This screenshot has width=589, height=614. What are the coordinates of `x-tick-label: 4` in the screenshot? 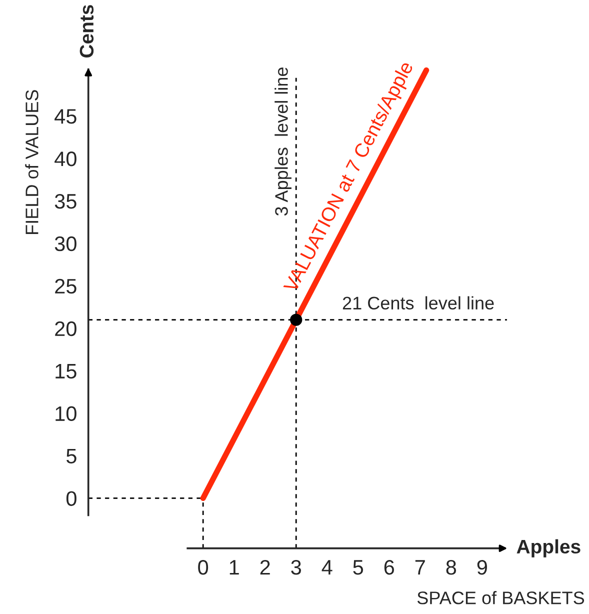 It's located at (327, 567).